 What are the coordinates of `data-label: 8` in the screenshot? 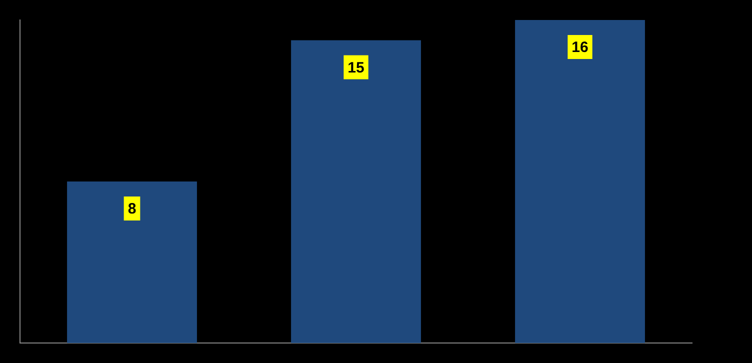 It's located at (132, 209).